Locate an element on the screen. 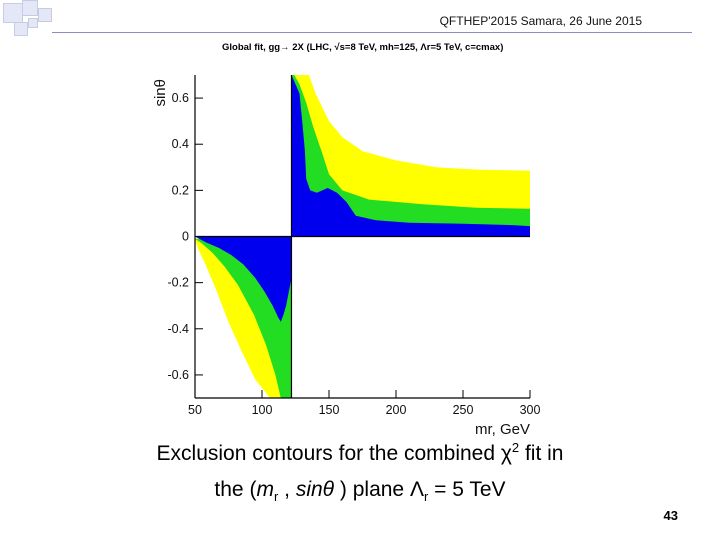 The image size is (720, 540). caption-line-1-text: Exclusion contours for the combined χ is located at coordinates (334, 453).